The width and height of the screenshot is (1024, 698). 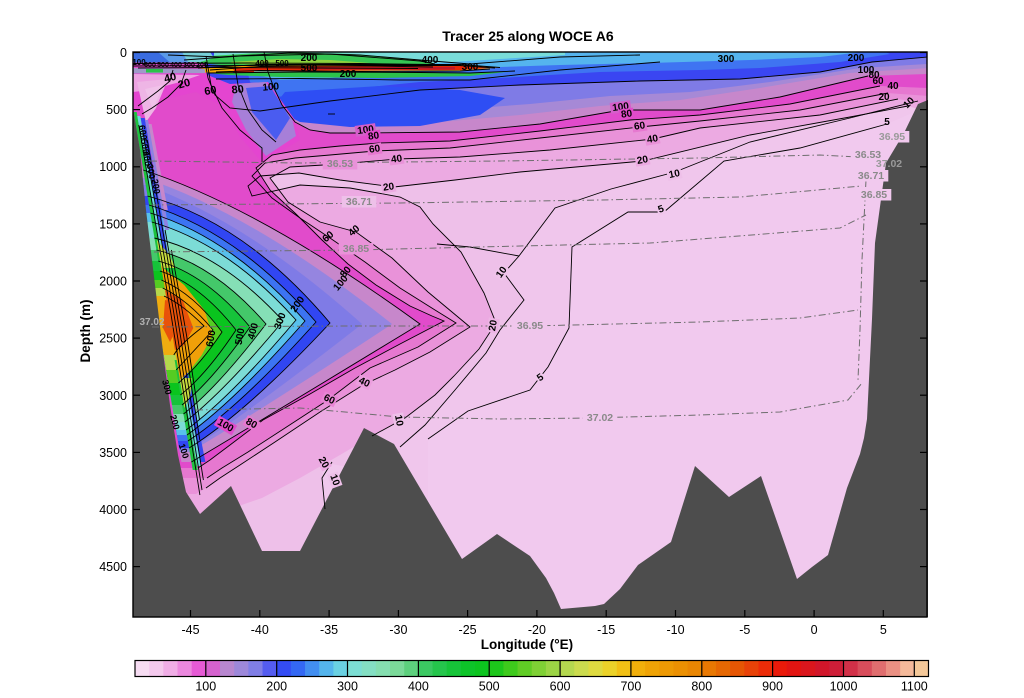 What do you see at coordinates (113, 510) in the screenshot?
I see `svg-text: 4000` at bounding box center [113, 510].